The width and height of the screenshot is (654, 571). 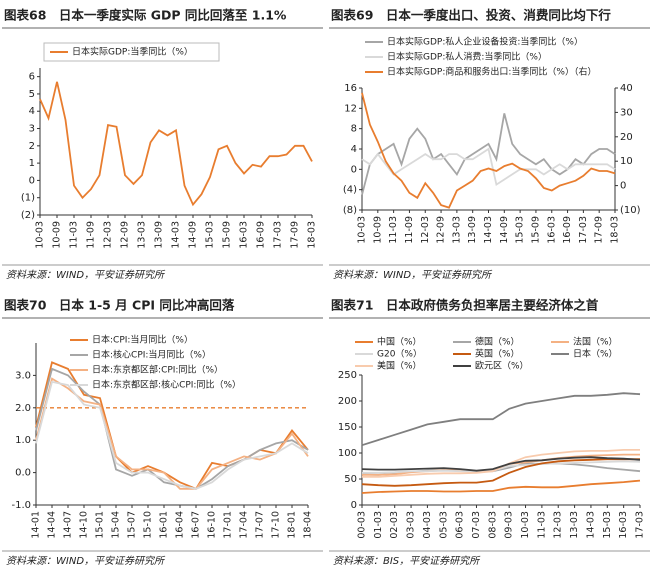 What do you see at coordinates (492, 525) in the screenshot?
I see `x-tick-label: 08-03` at bounding box center [492, 525].